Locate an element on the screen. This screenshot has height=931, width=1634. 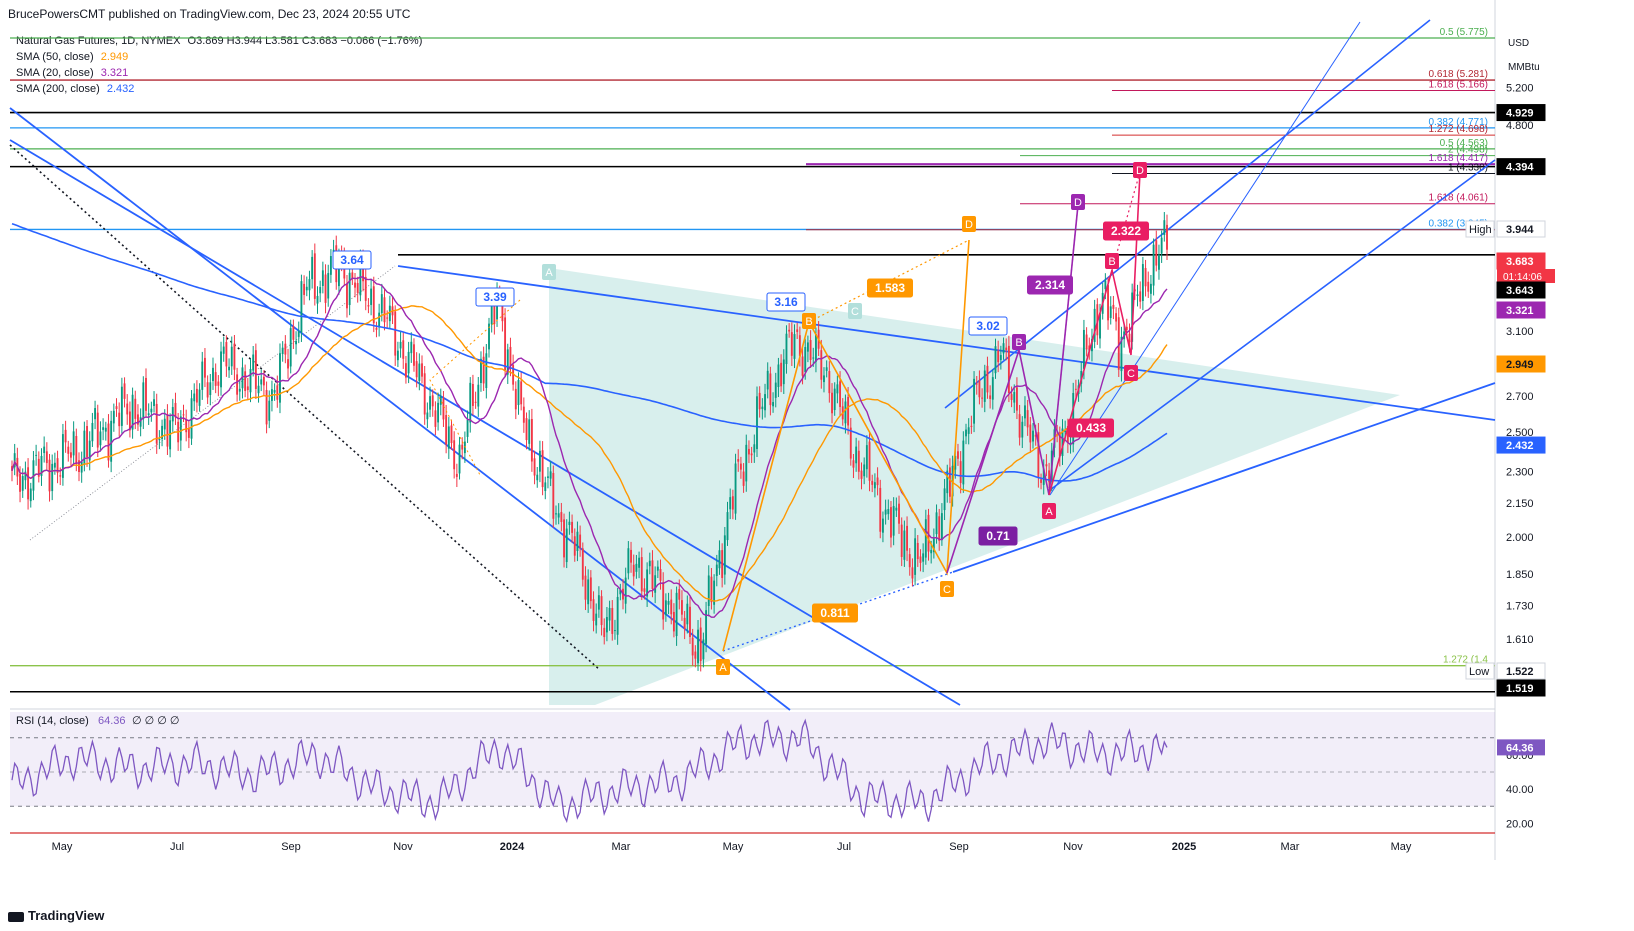
sma20-label: SMA (20, close) is located at coordinates (55, 73).